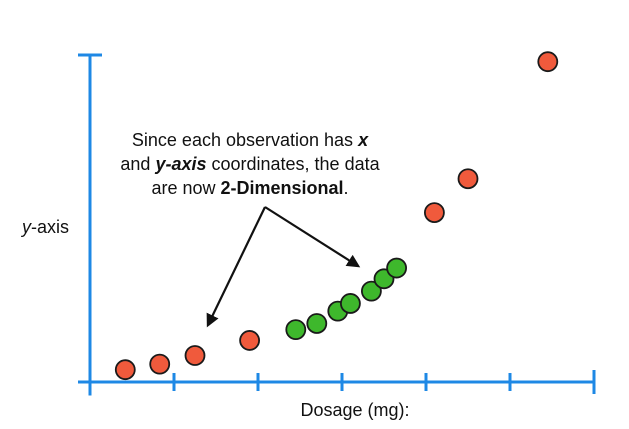 This screenshot has width=629, height=429. What do you see at coordinates (354, 410) in the screenshot?
I see `x-axis-label: Dosage (mg):` at bounding box center [354, 410].